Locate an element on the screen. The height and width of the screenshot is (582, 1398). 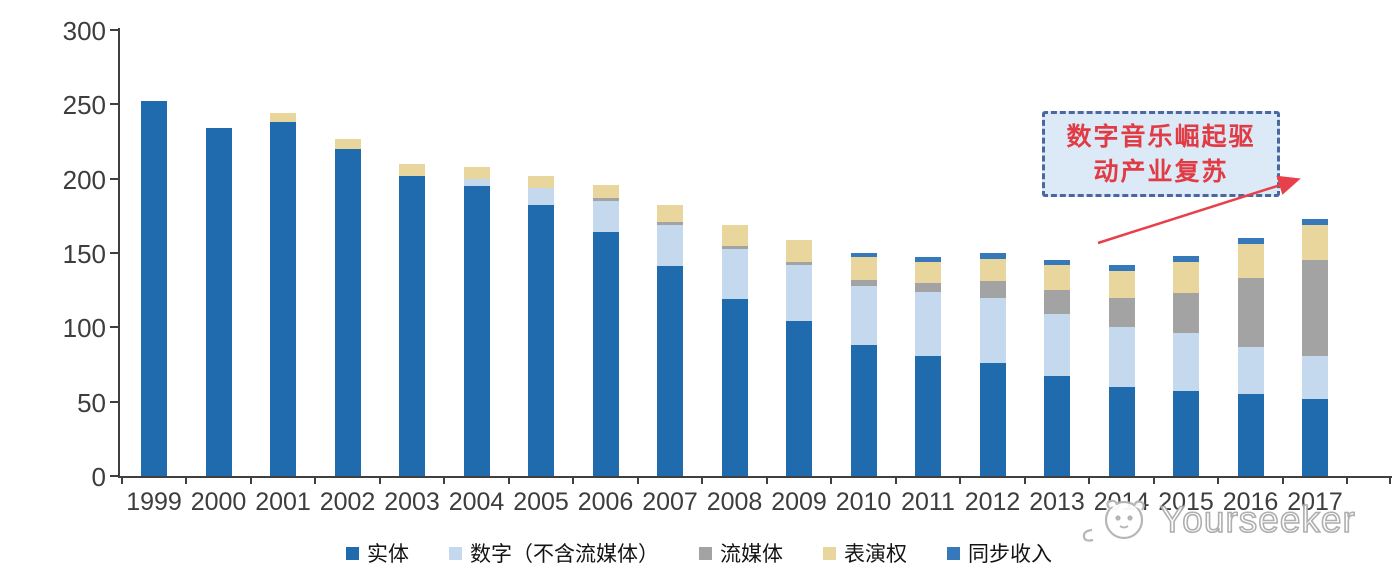
bar-segment-physical-2010 is located at coordinates (863, 410).